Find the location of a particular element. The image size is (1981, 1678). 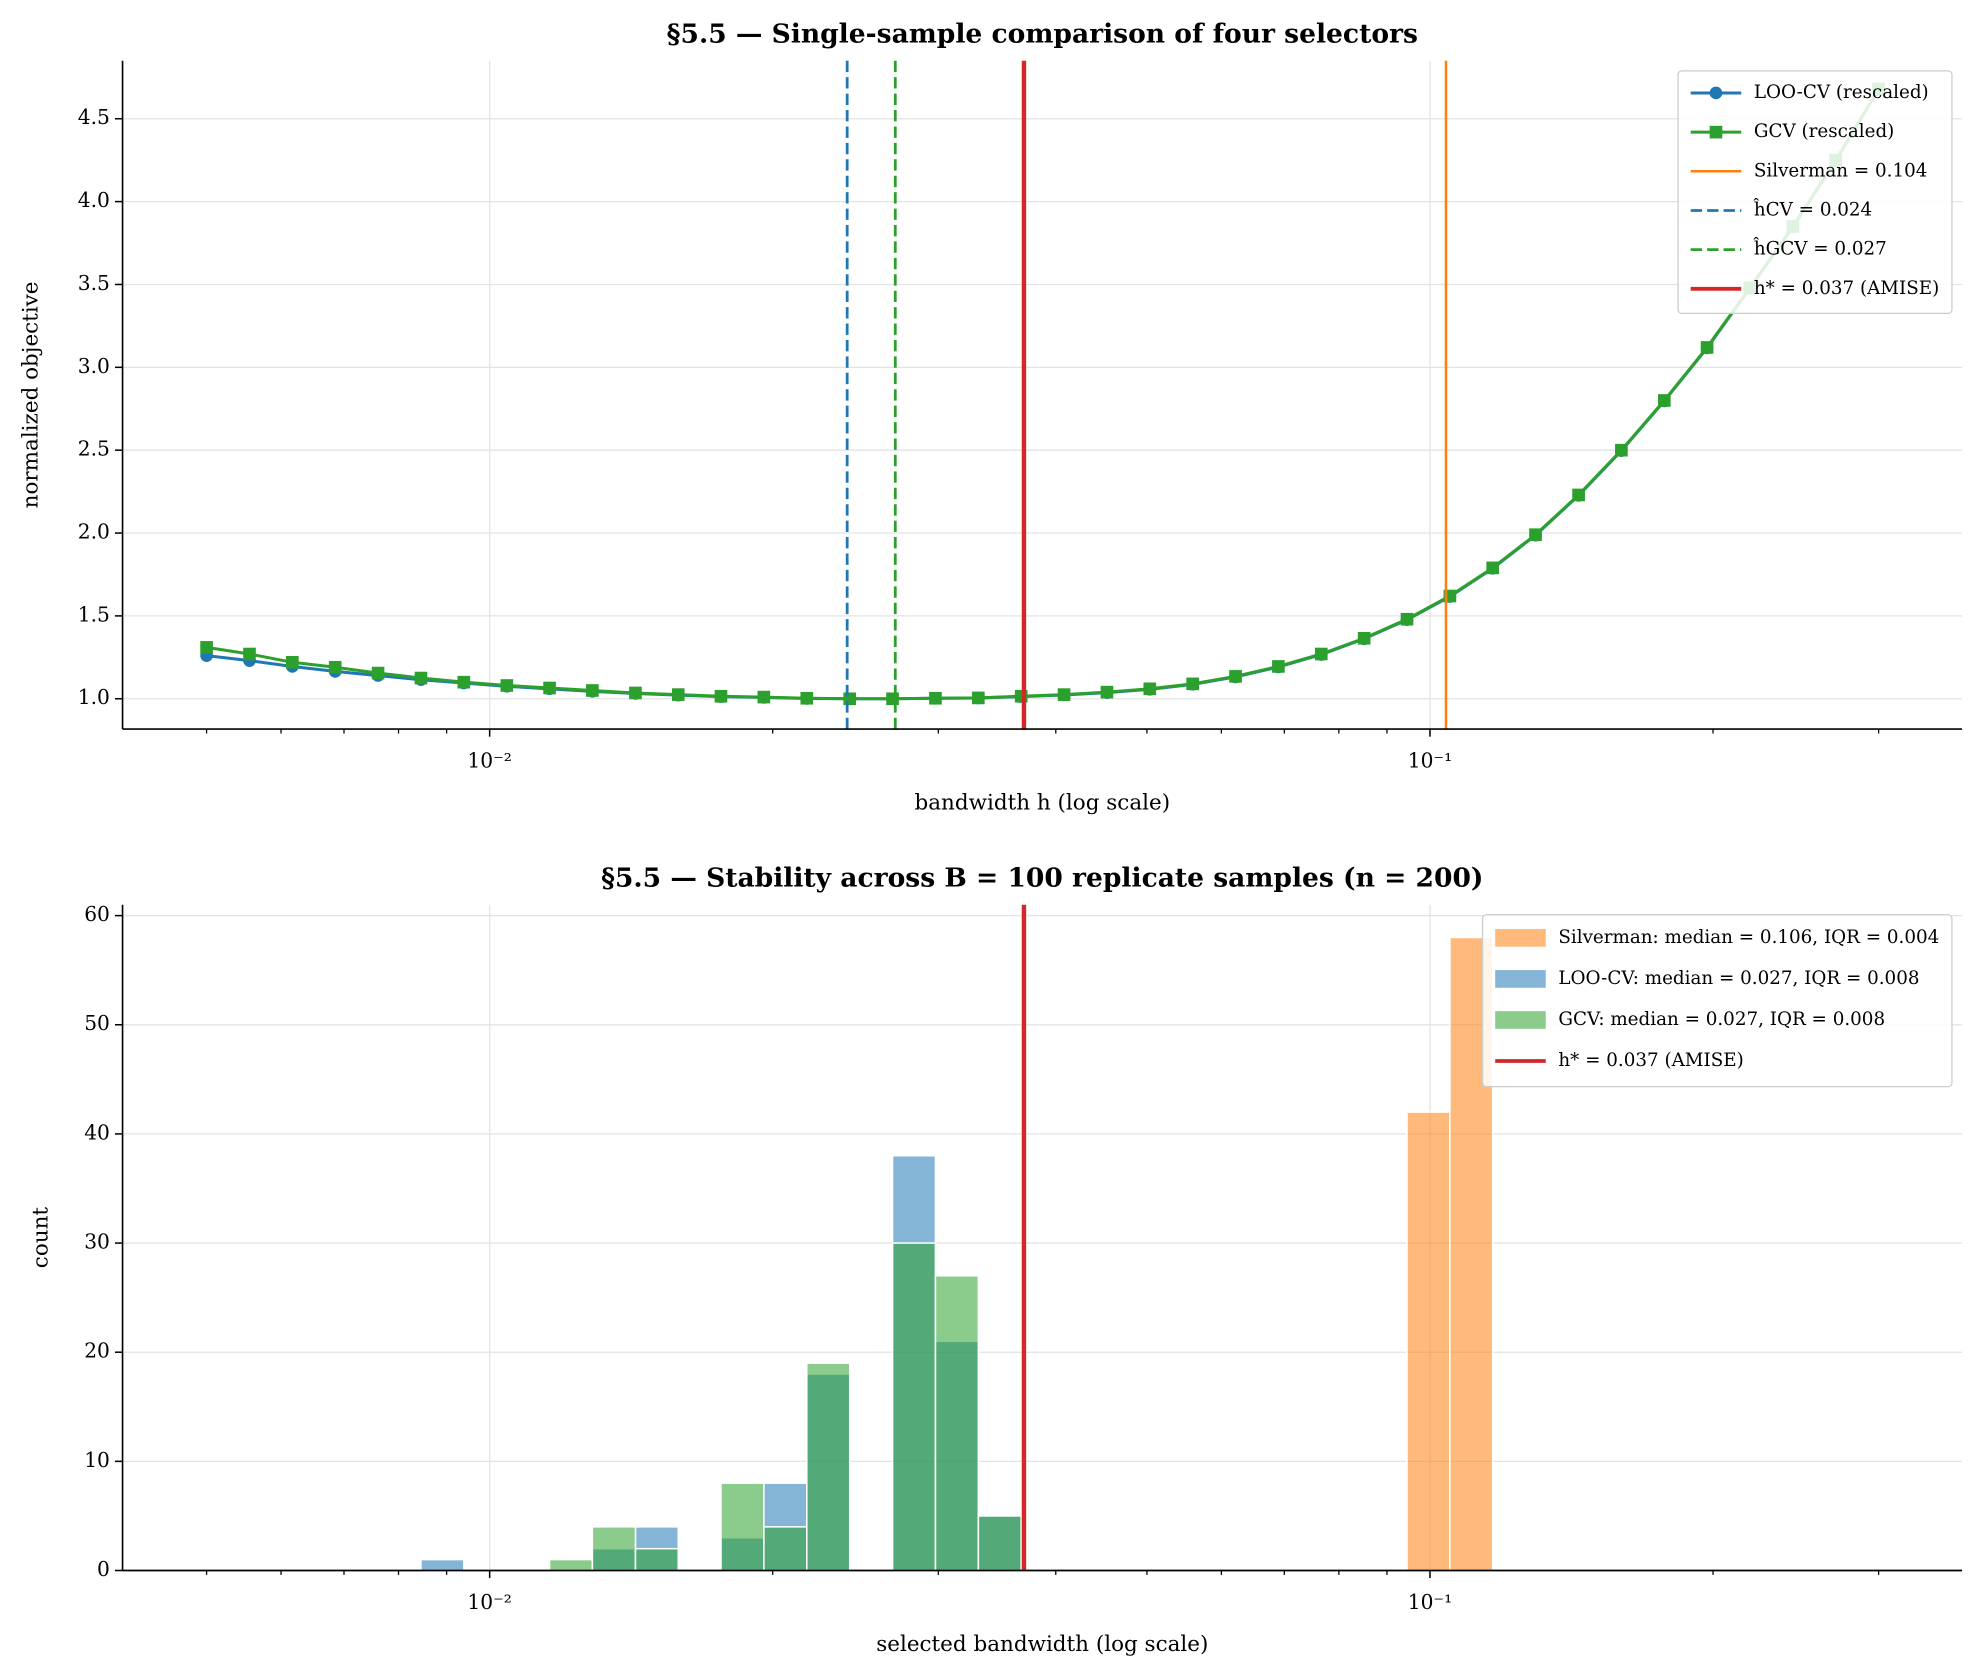

y-tick-label: 60 is located at coordinates (97, 914).